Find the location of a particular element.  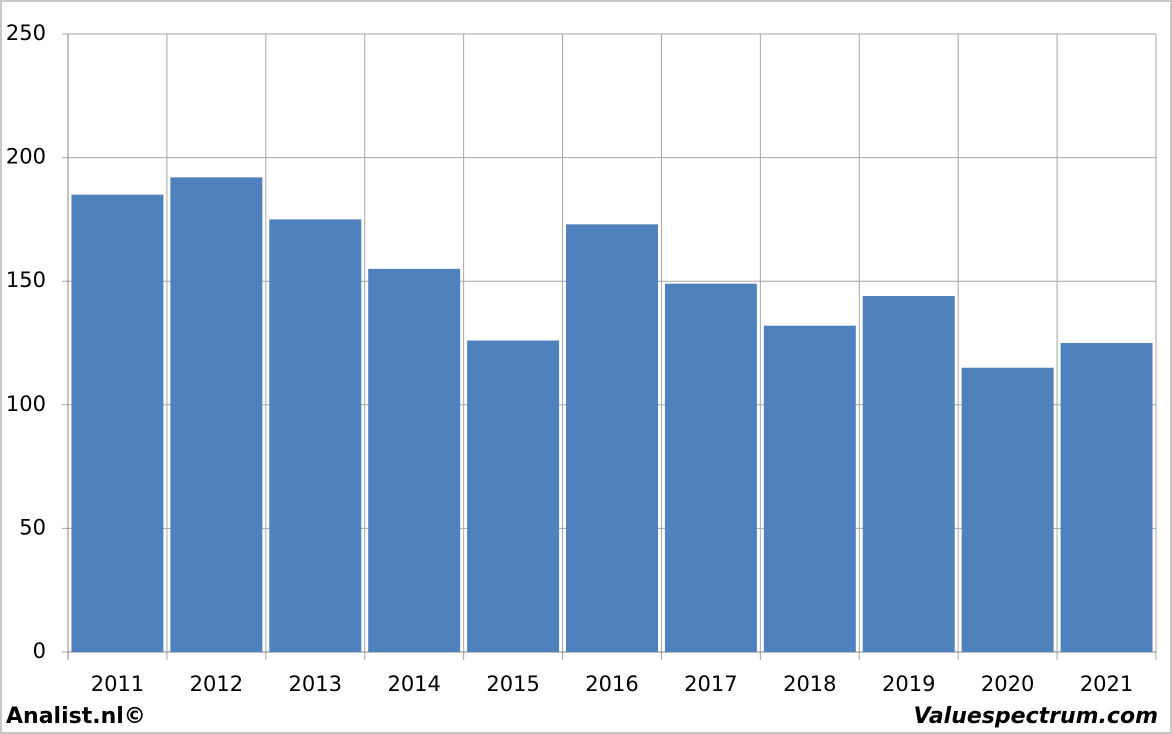

footer-right: Valuespectrum.com is located at coordinates (1036, 716).